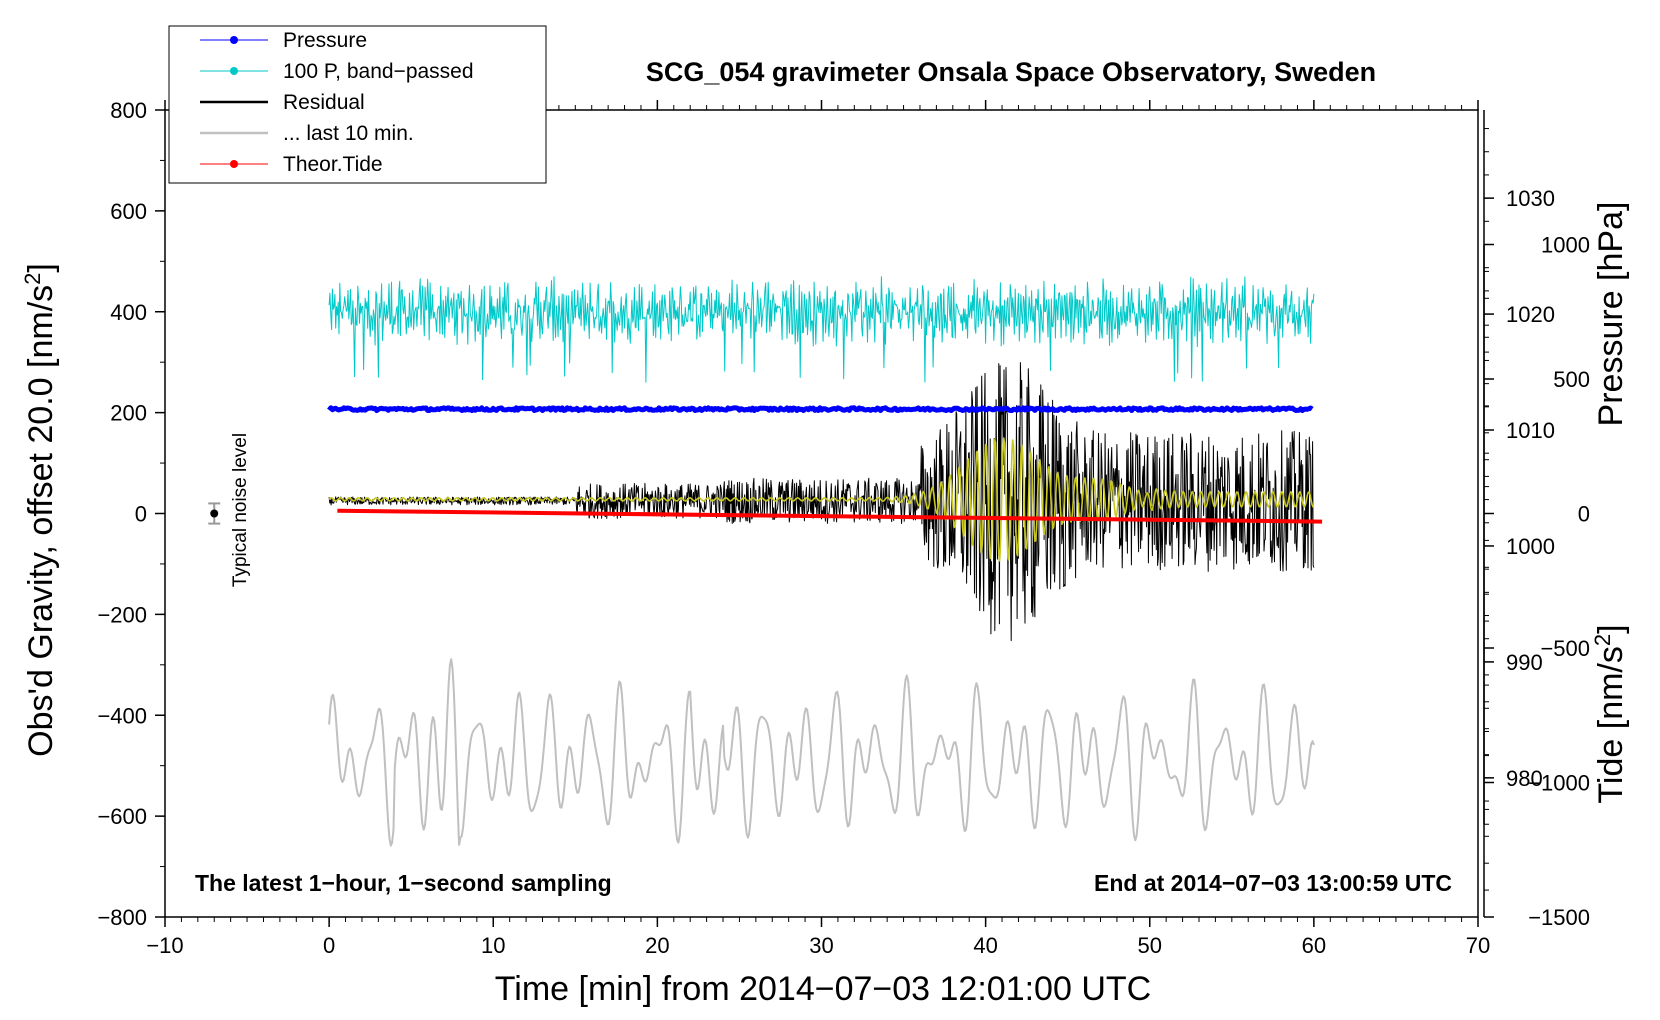 Image resolution: width=1660 pixels, height=1020 pixels. I want to click on pressure-tick-label: 1010, so click(1530, 430).